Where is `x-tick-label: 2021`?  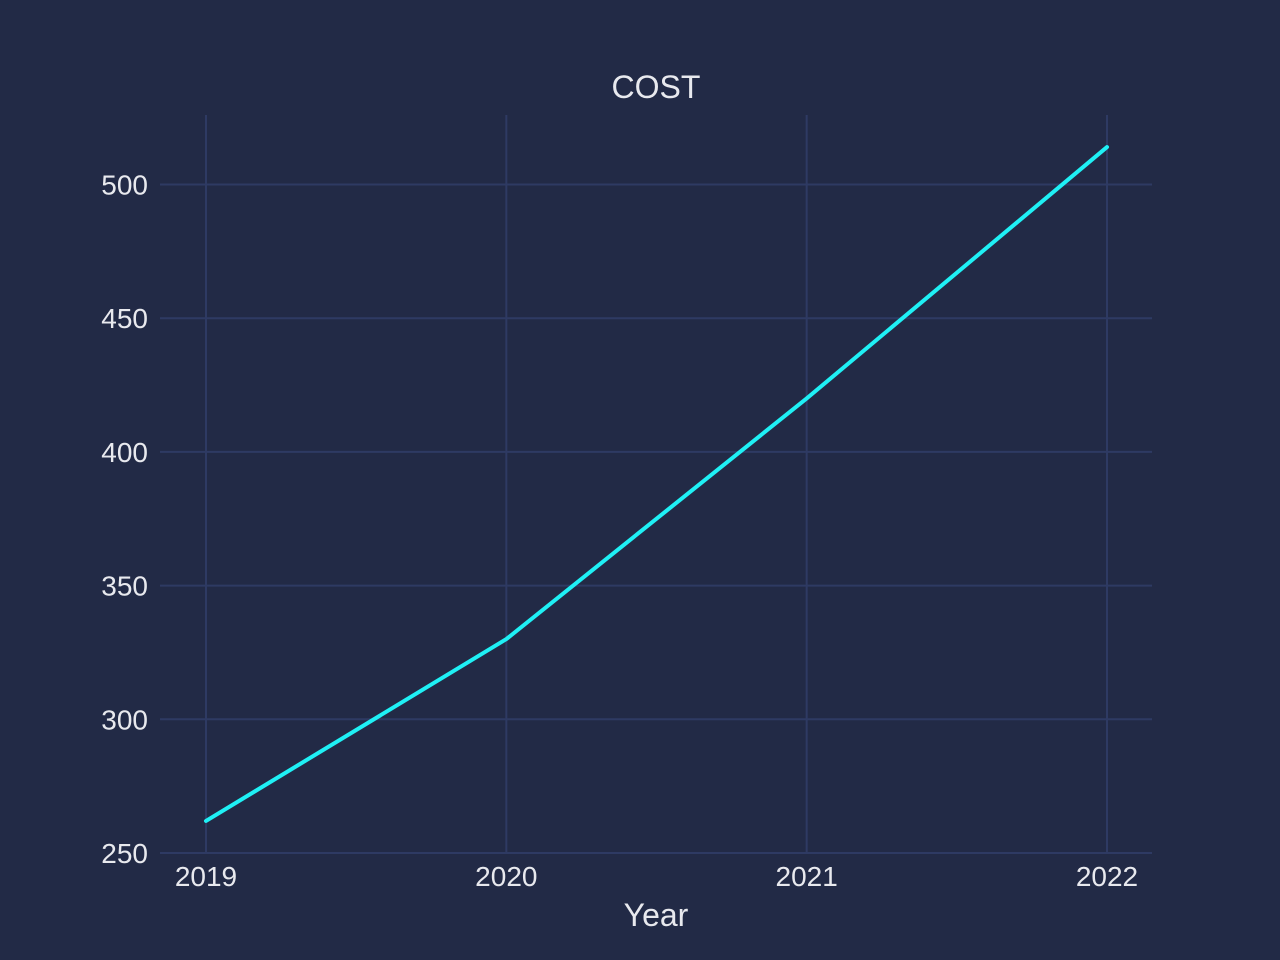 x-tick-label: 2021 is located at coordinates (807, 876).